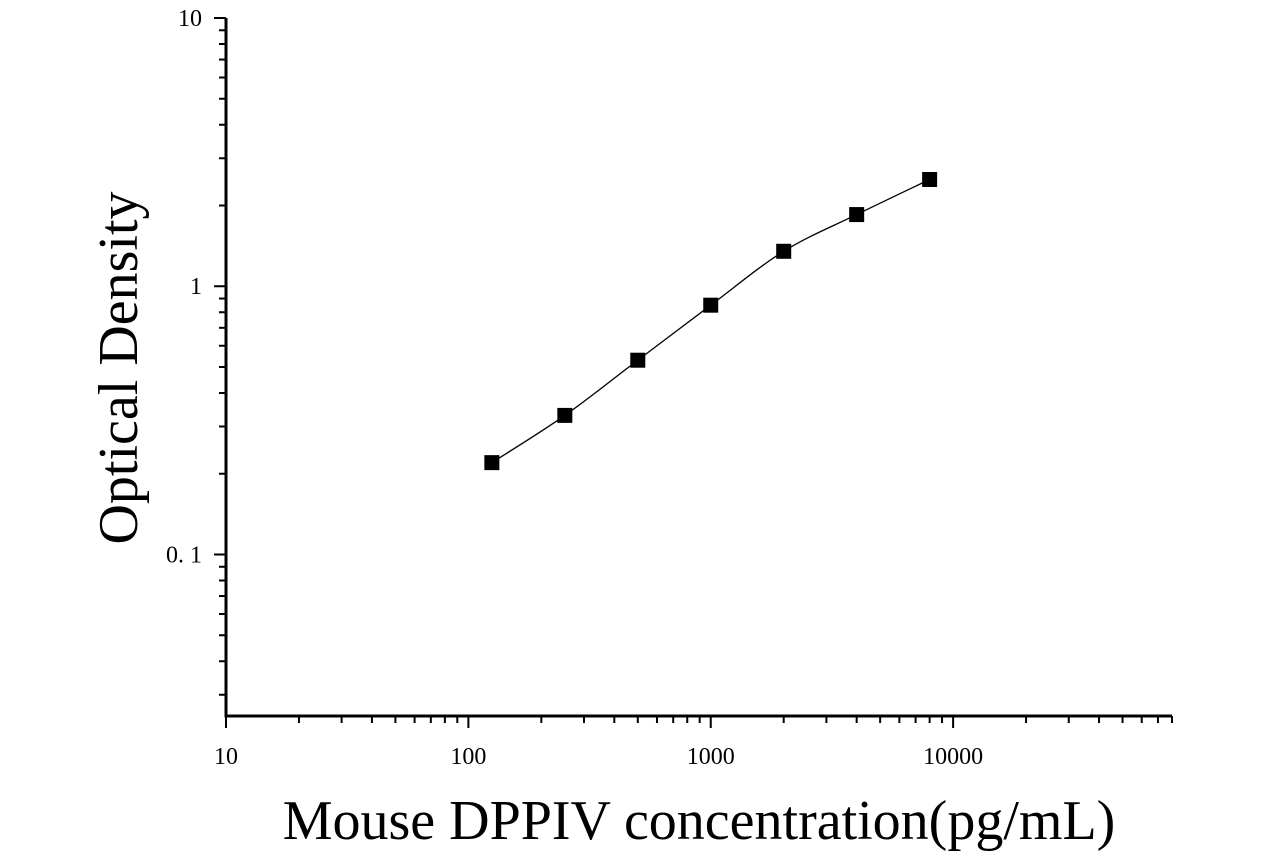  What do you see at coordinates (226, 757) in the screenshot?
I see `x-tick-label: 10` at bounding box center [226, 757].